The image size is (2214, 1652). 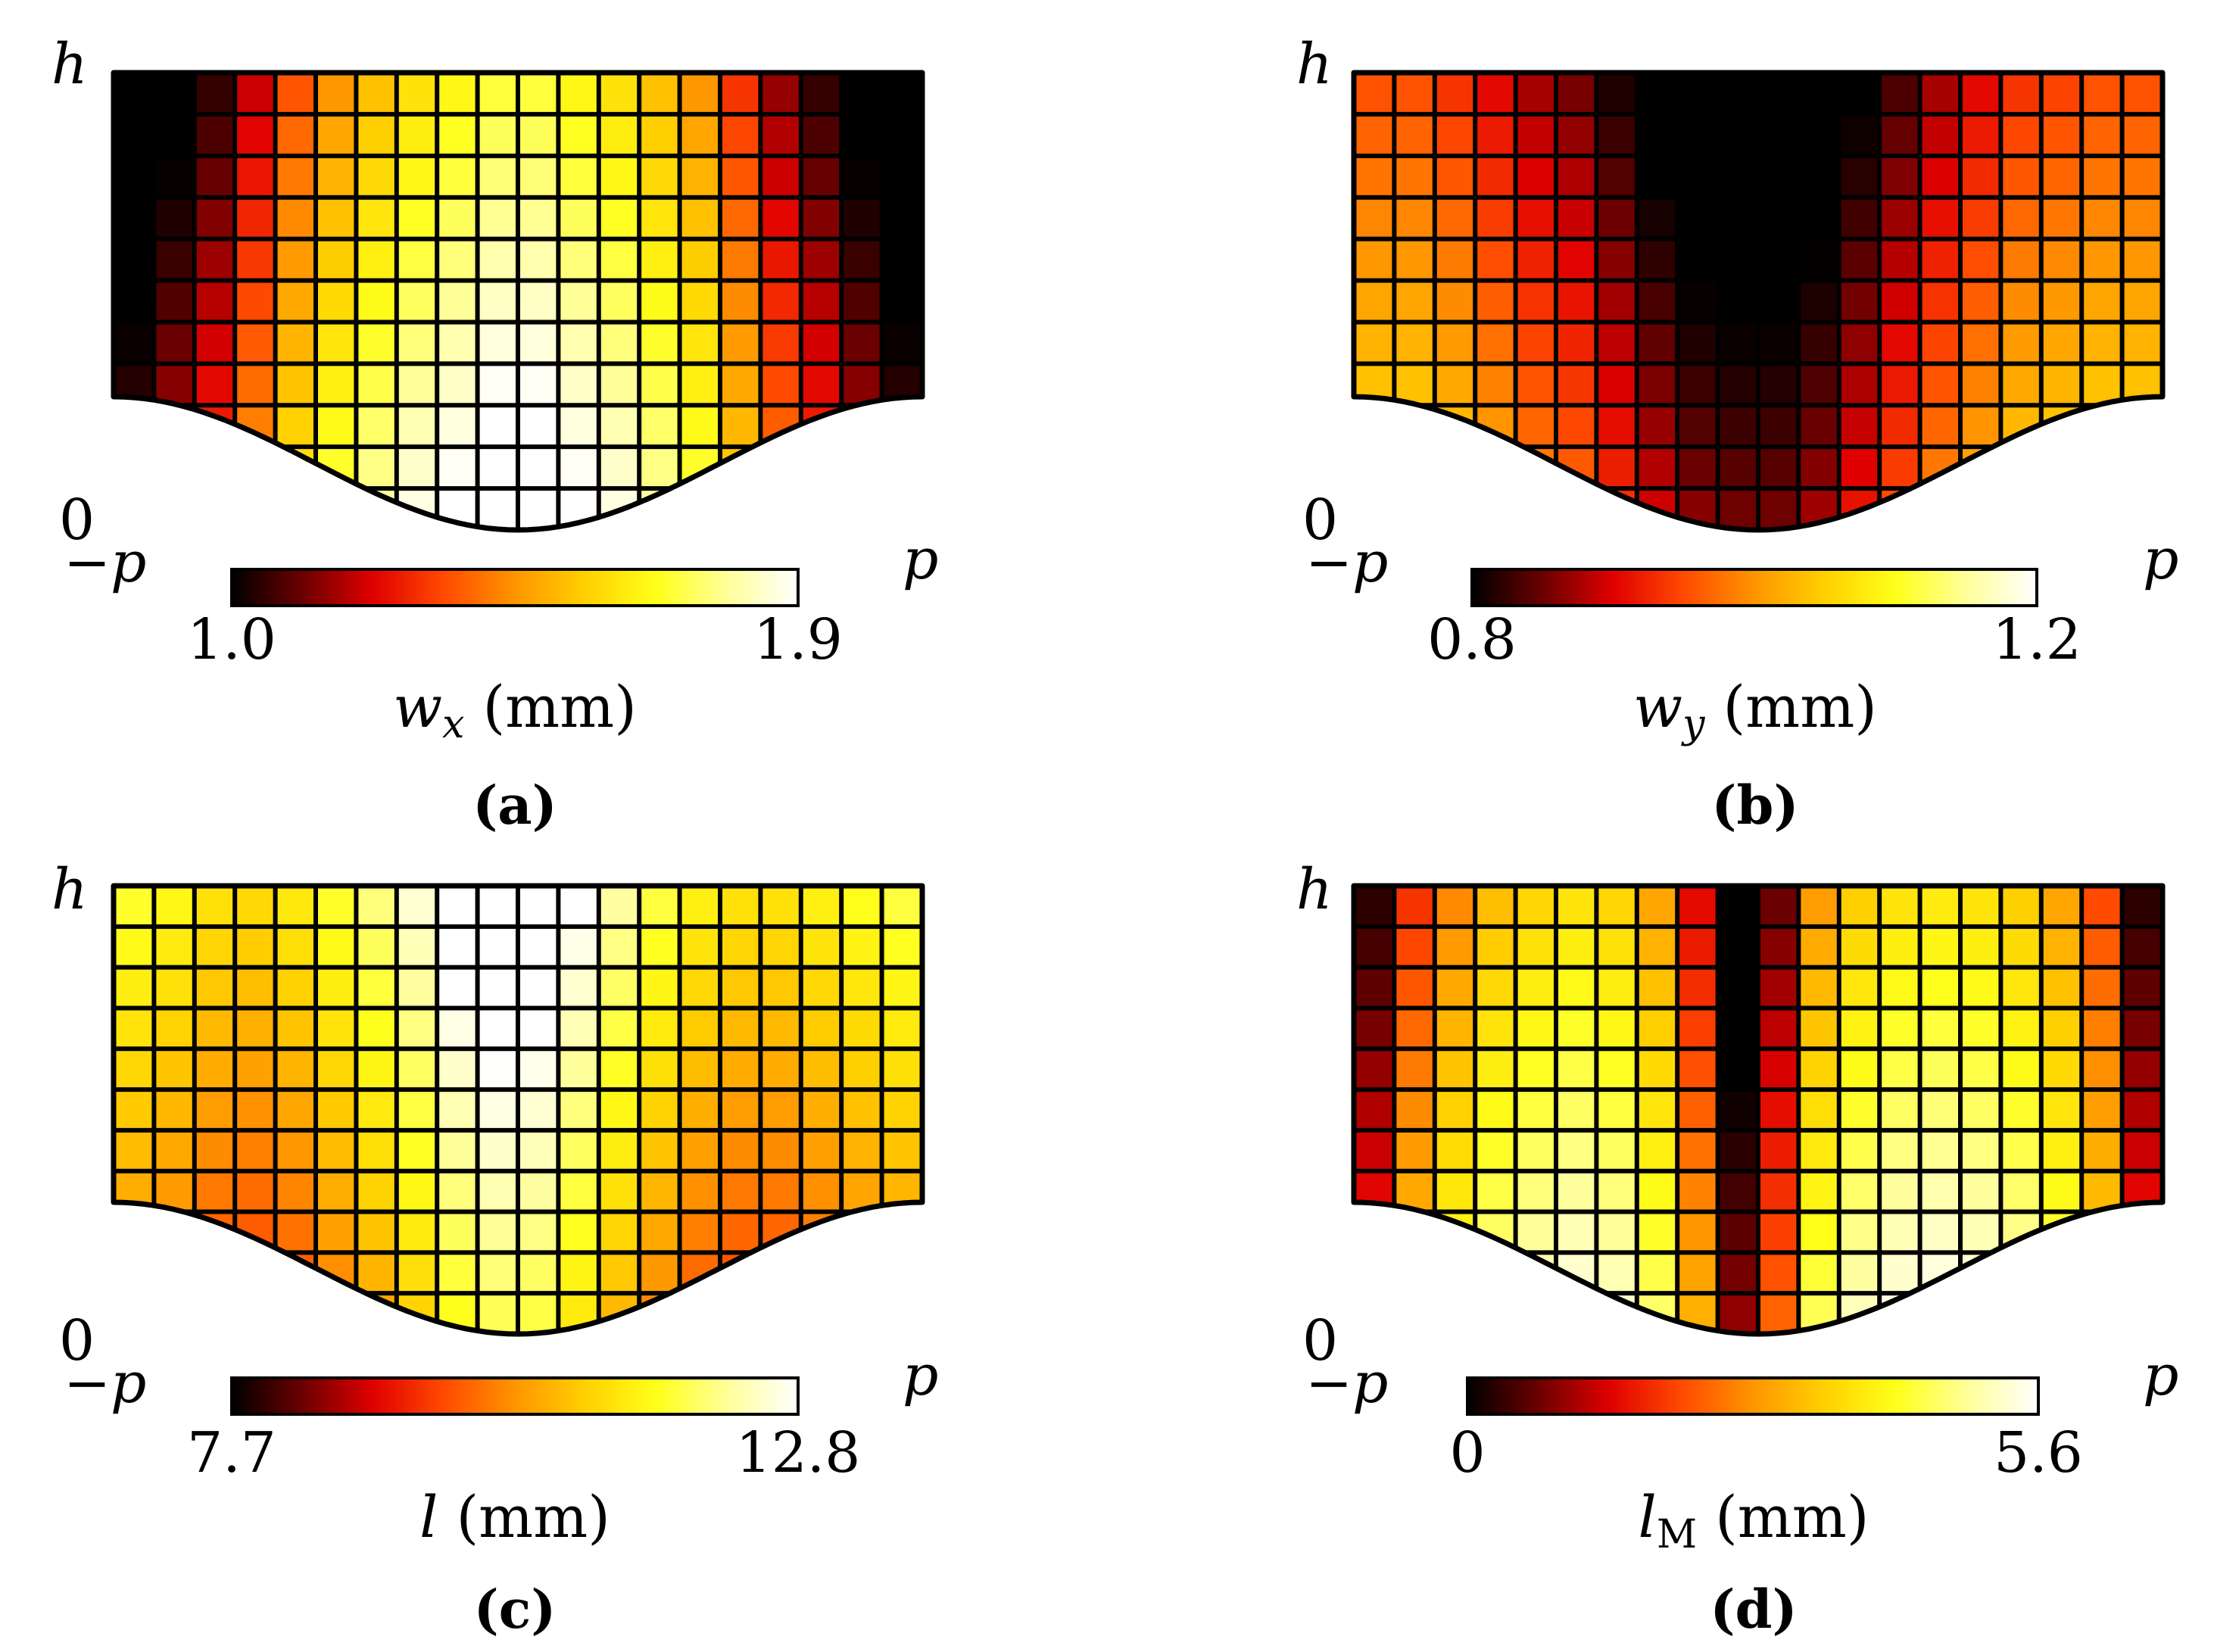 What do you see at coordinates (231, 639) in the screenshot?
I see `colorbar-min-label-a: 1.0` at bounding box center [231, 639].